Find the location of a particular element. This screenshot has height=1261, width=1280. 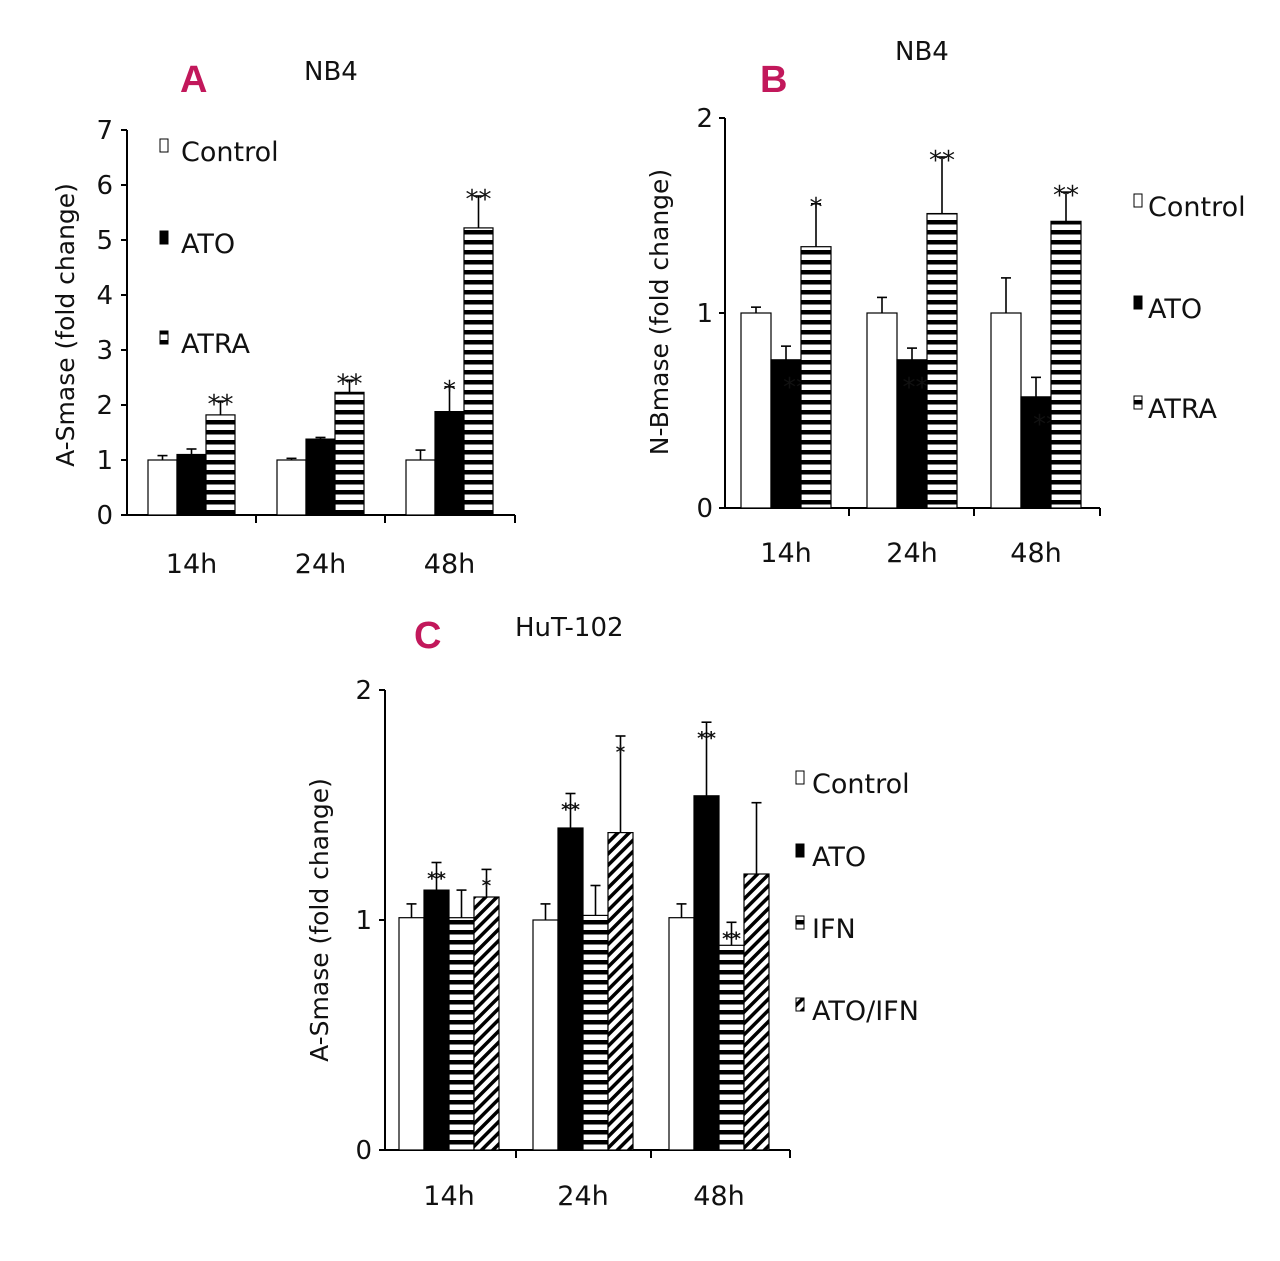

panel-label-c: C is located at coordinates (427, 636).